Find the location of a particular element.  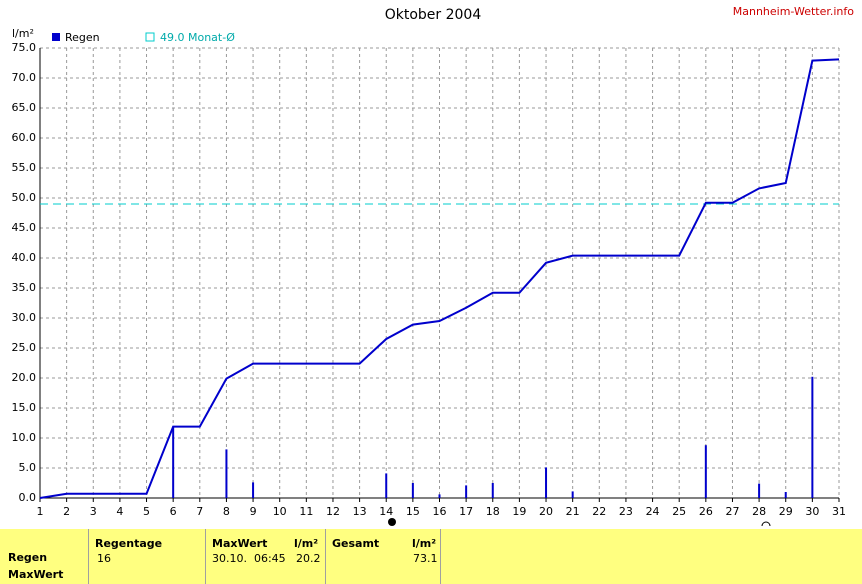

y-tick-label: 20.0 is located at coordinates (24, 377).